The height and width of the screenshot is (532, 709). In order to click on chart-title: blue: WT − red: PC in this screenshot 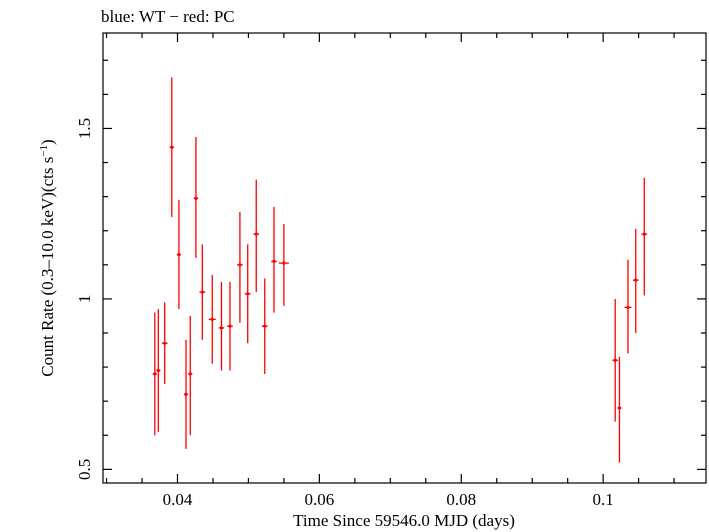, I will do `click(168, 16)`.